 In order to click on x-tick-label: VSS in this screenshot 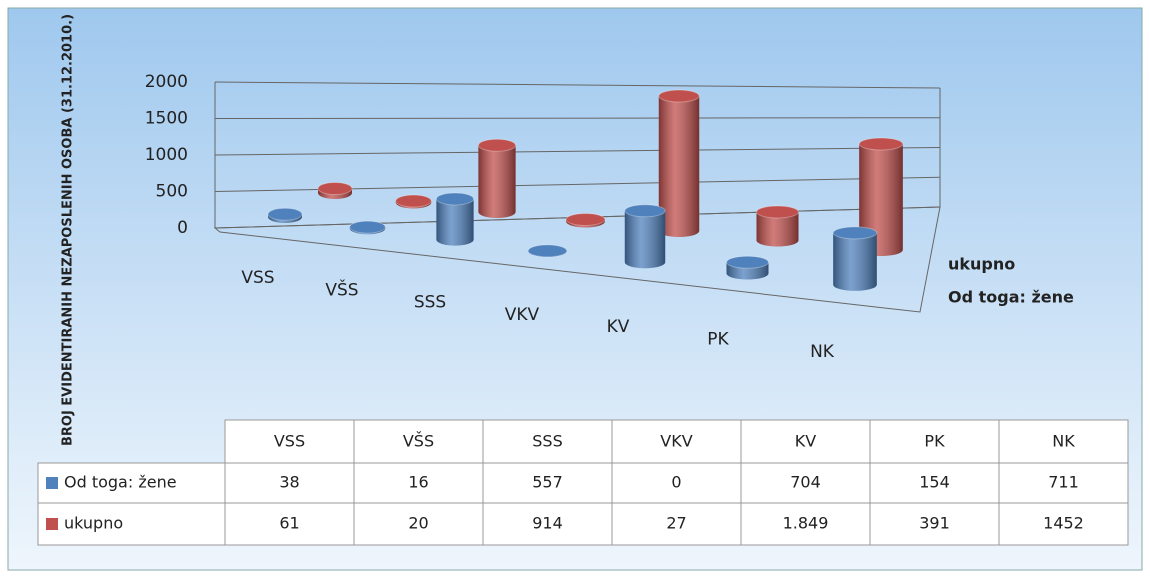, I will do `click(257, 278)`.